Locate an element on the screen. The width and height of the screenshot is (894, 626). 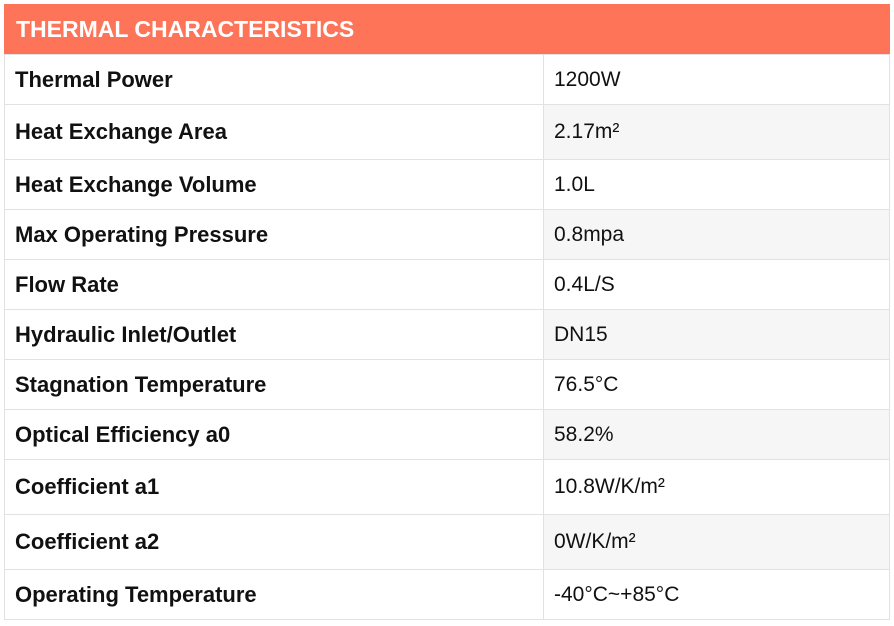
spec-value: 0.8mpa is located at coordinates (716, 234).